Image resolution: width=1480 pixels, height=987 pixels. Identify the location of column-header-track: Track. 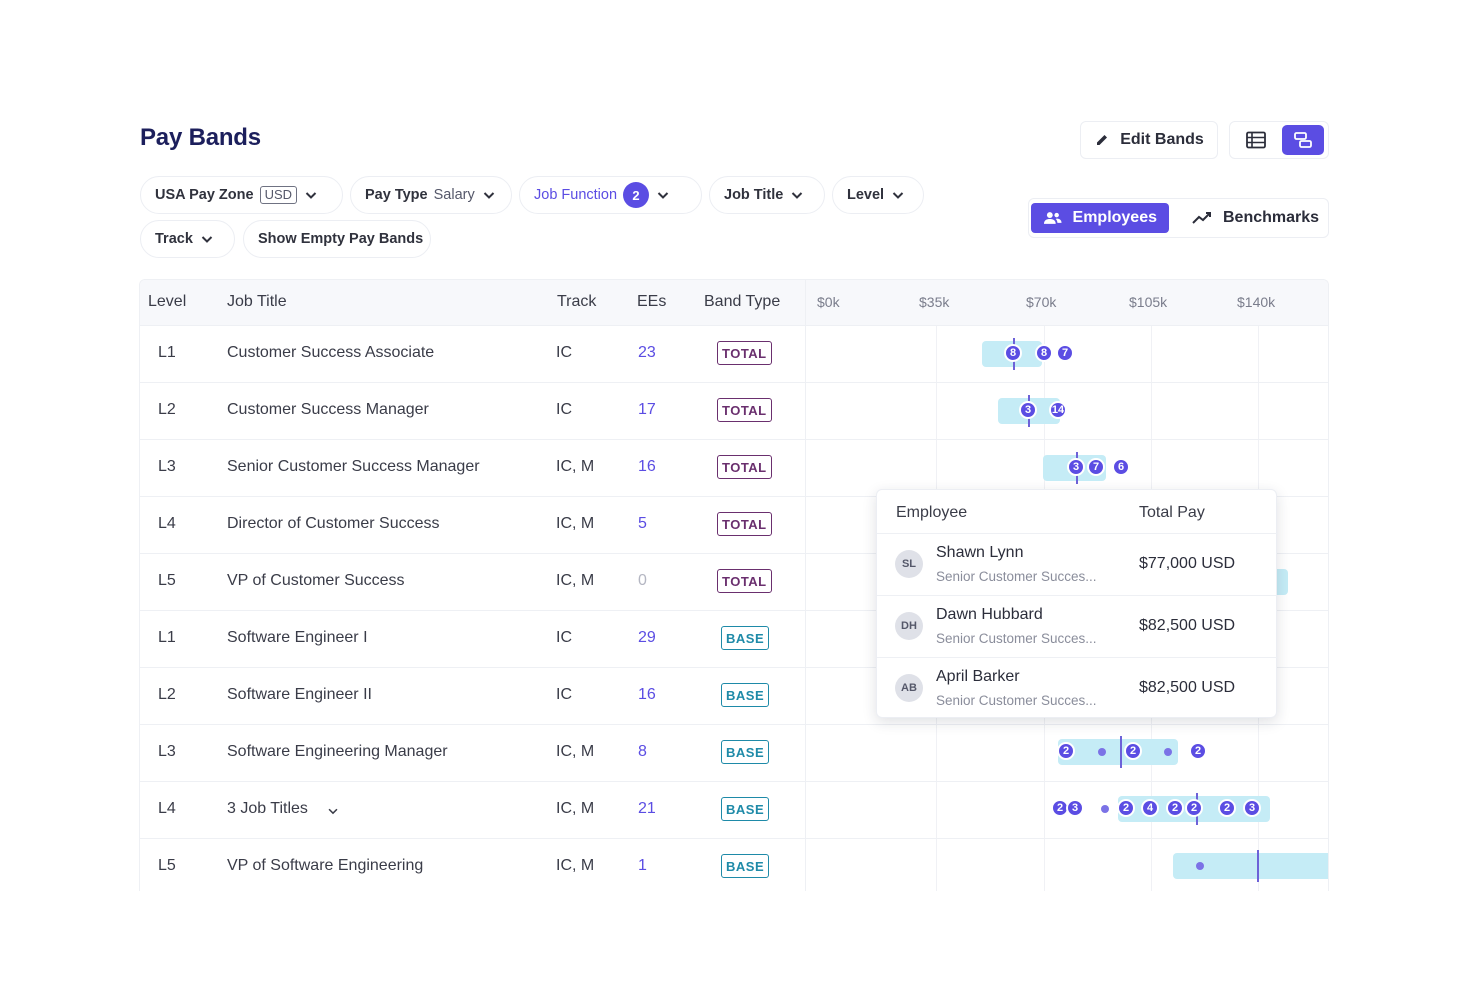
(577, 301).